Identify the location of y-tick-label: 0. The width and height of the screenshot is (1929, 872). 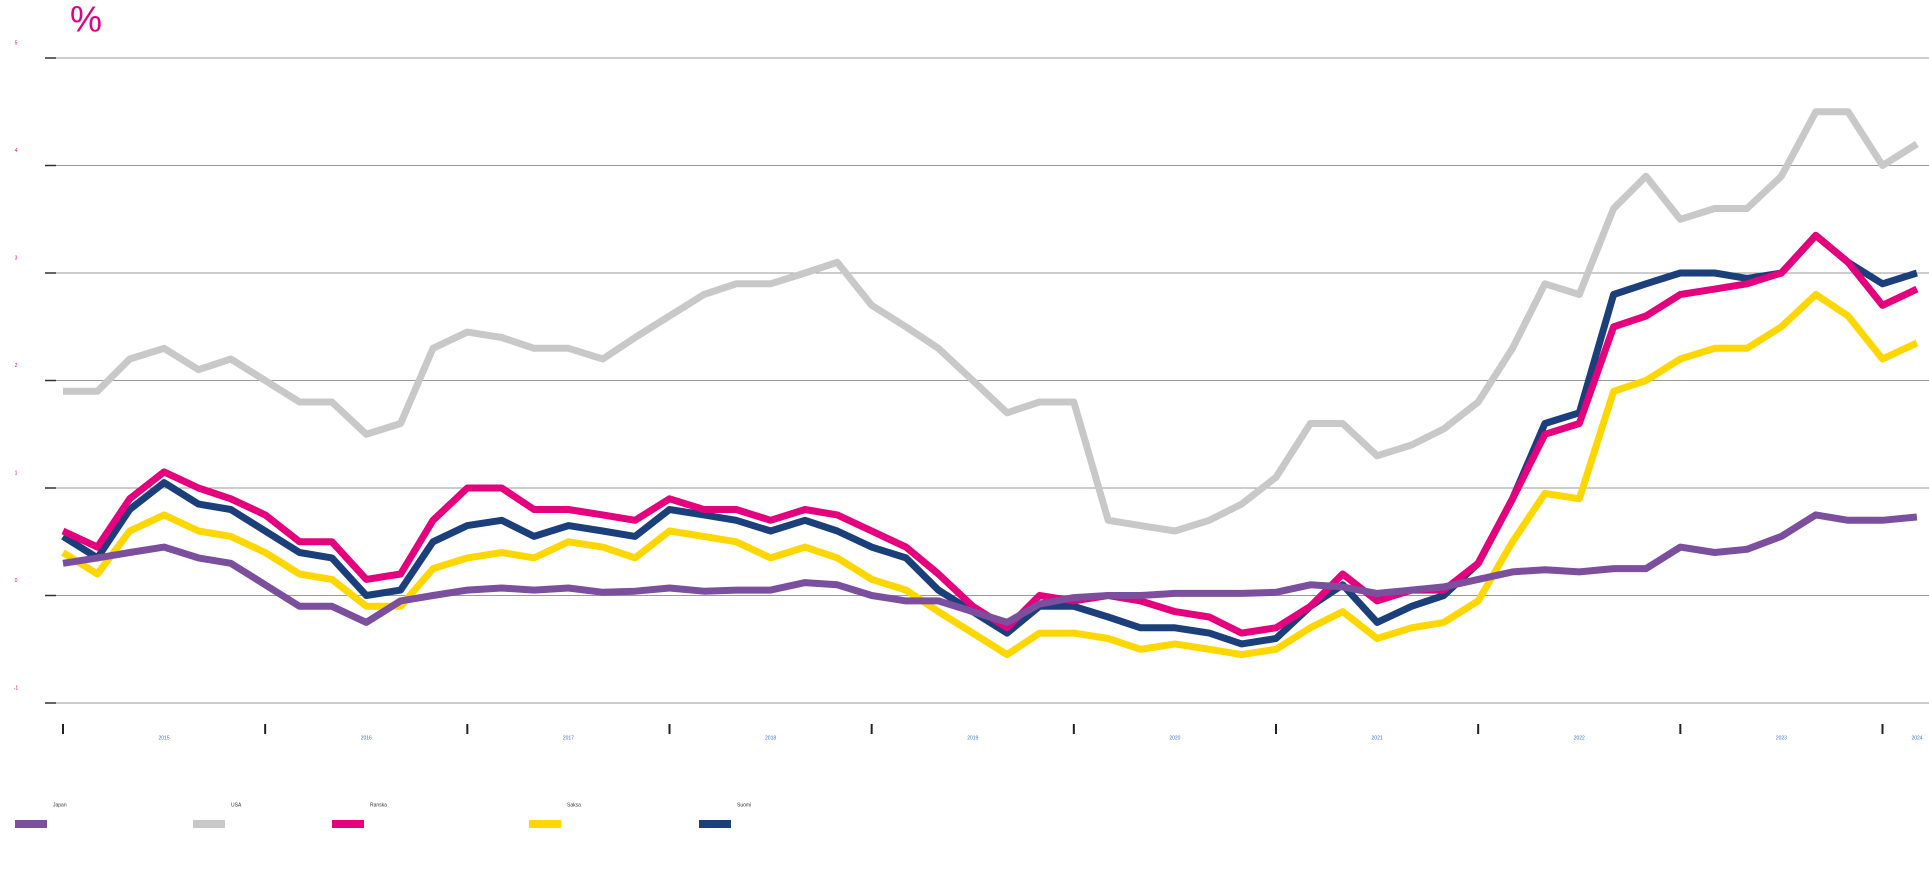
(16, 581).